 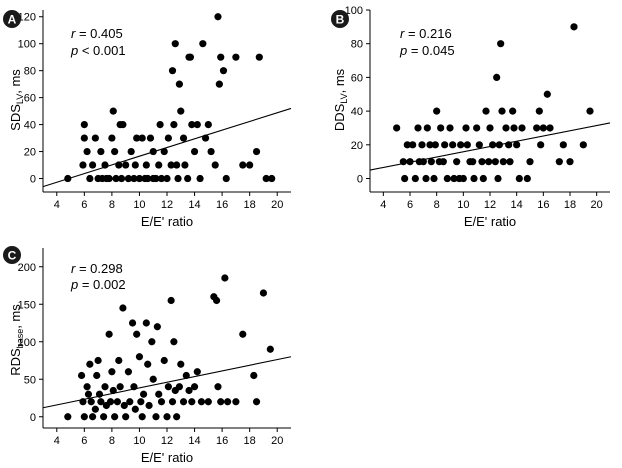 What do you see at coordinates (167, 221) in the screenshot?
I see `x-axis-label: E/E' ratio` at bounding box center [167, 221].